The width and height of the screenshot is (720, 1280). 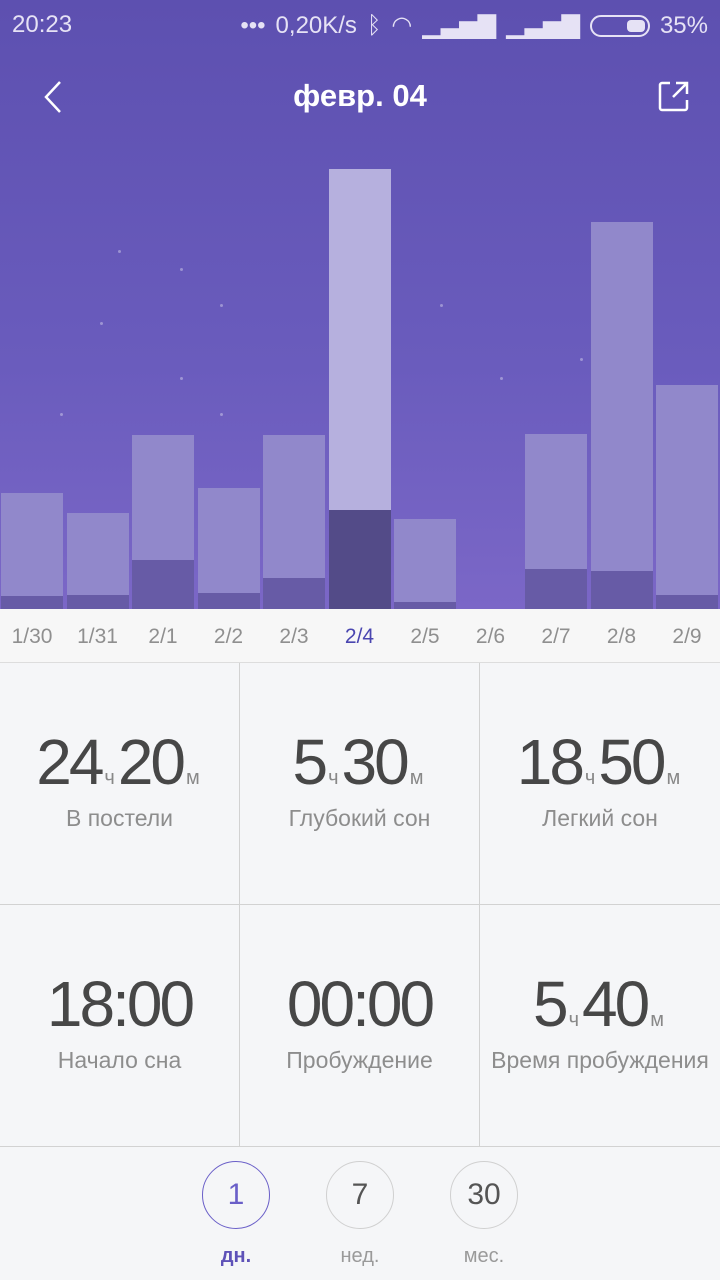 I want to click on wifi-icon: ◠, so click(x=402, y=25).